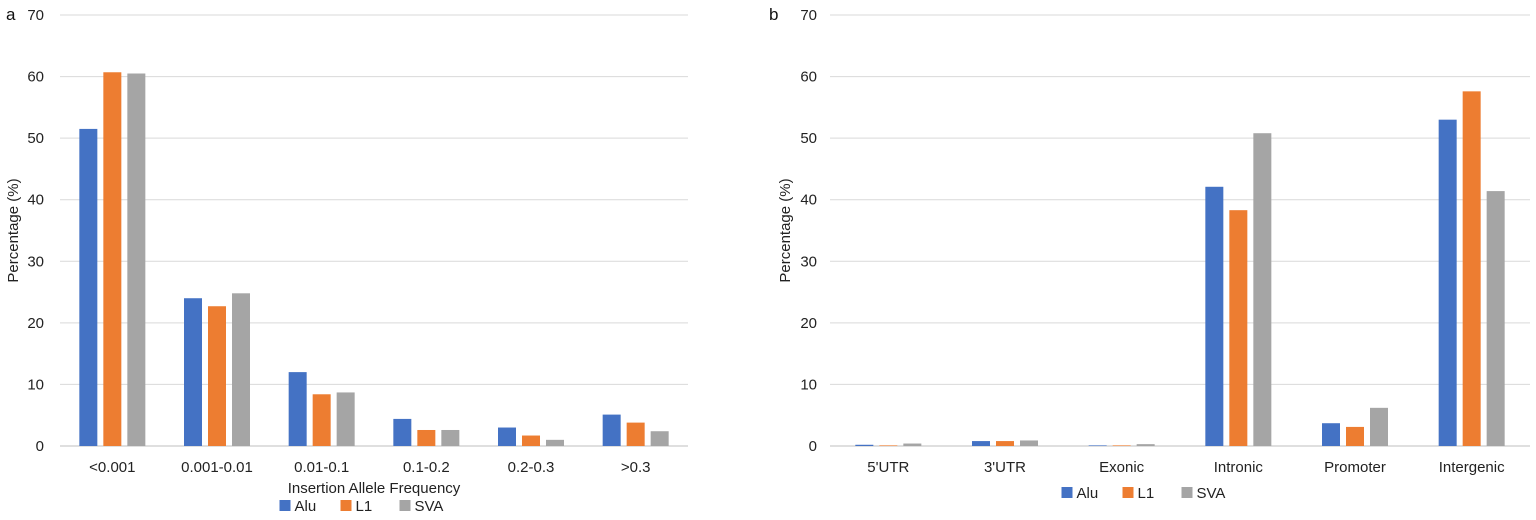  Describe the element at coordinates (112, 467) in the screenshot. I see `x-tick-label: <0.001` at that location.